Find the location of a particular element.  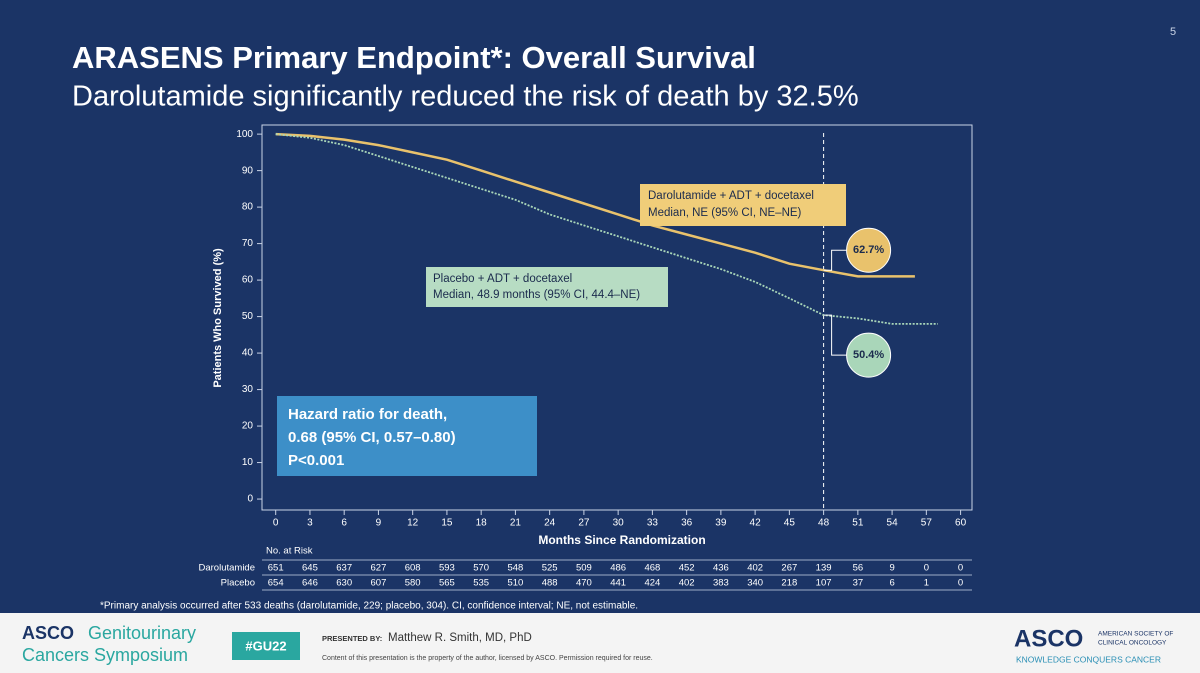

x-tick-label: 42 is located at coordinates (756, 523).